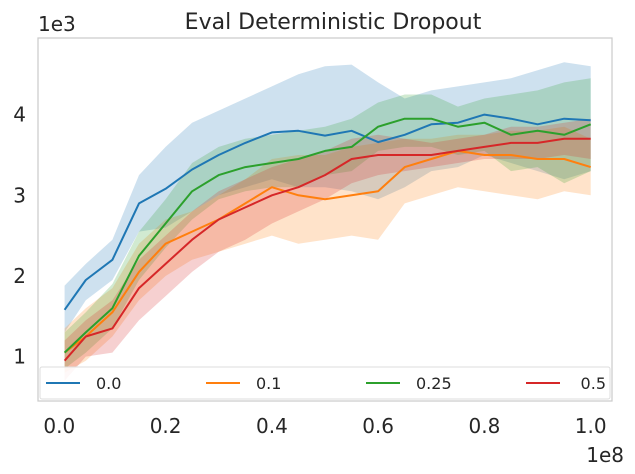 The width and height of the screenshot is (635, 474). I want to click on legend-label-0.25: 0.25, so click(434, 383).